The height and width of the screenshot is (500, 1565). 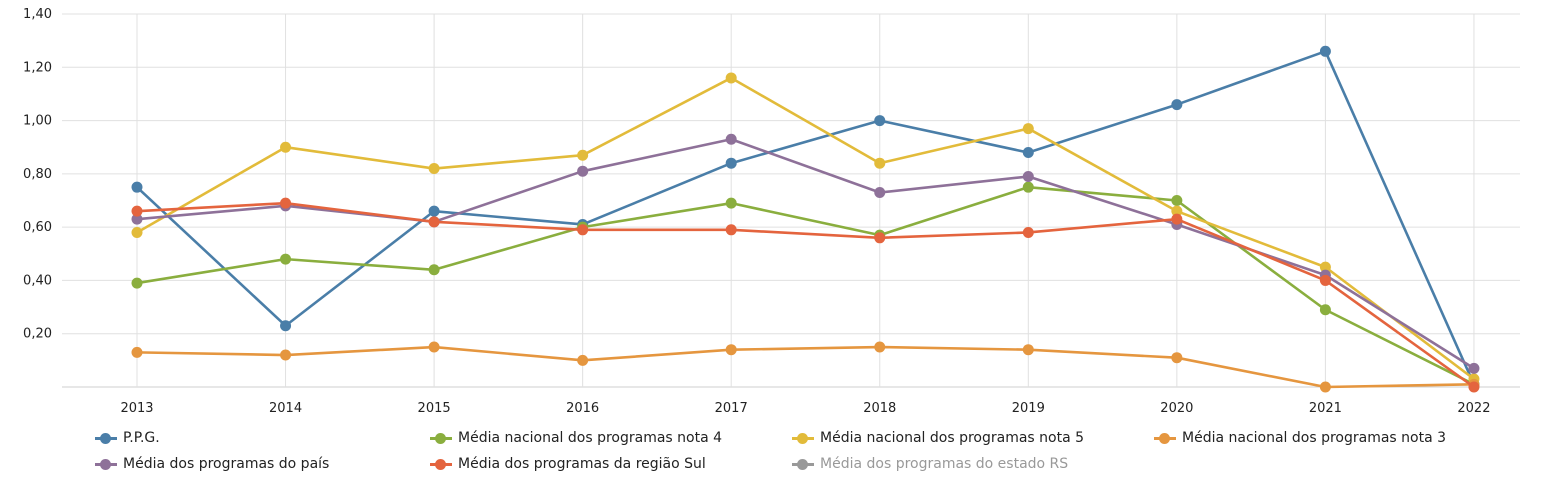 What do you see at coordinates (1028, 408) in the screenshot?
I see `x-tick-label: 2019` at bounding box center [1028, 408].